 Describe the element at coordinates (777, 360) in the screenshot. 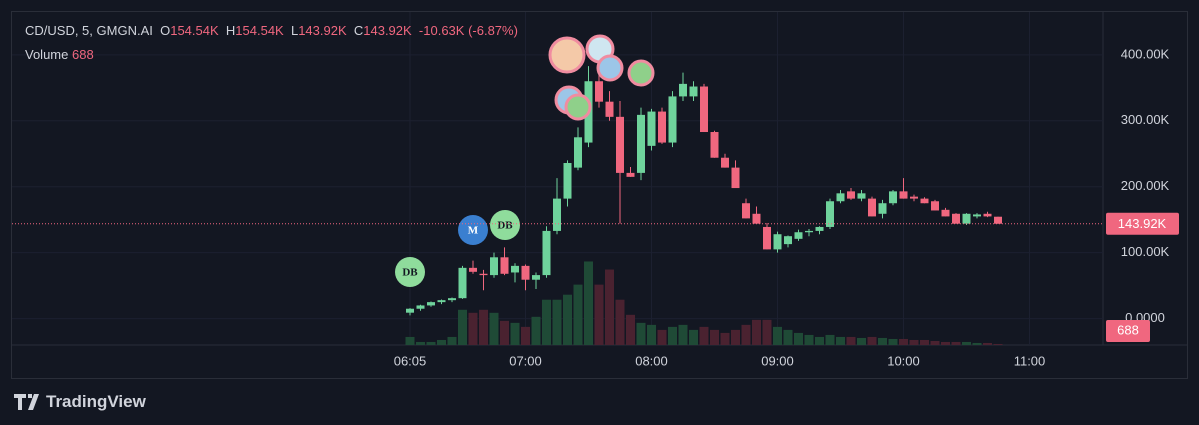

I see `x-tick-label: 09:00` at that location.